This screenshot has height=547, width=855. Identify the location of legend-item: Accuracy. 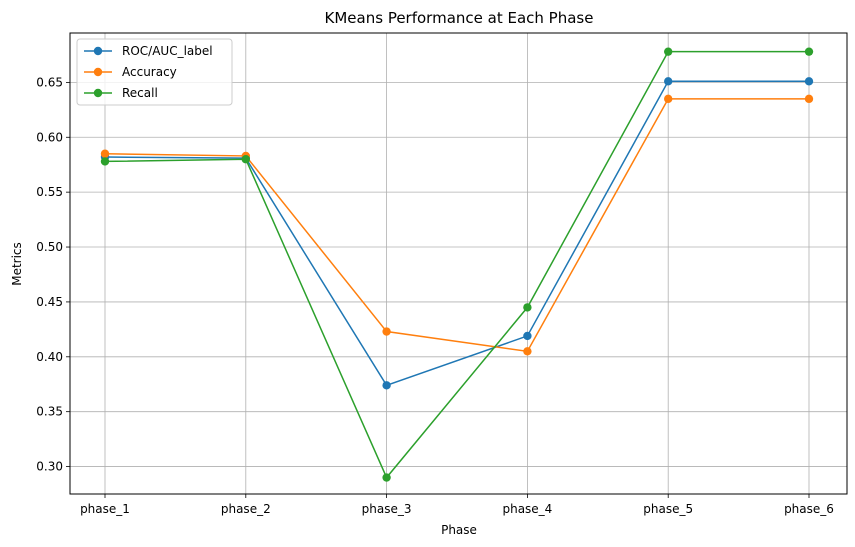
(130, 72).